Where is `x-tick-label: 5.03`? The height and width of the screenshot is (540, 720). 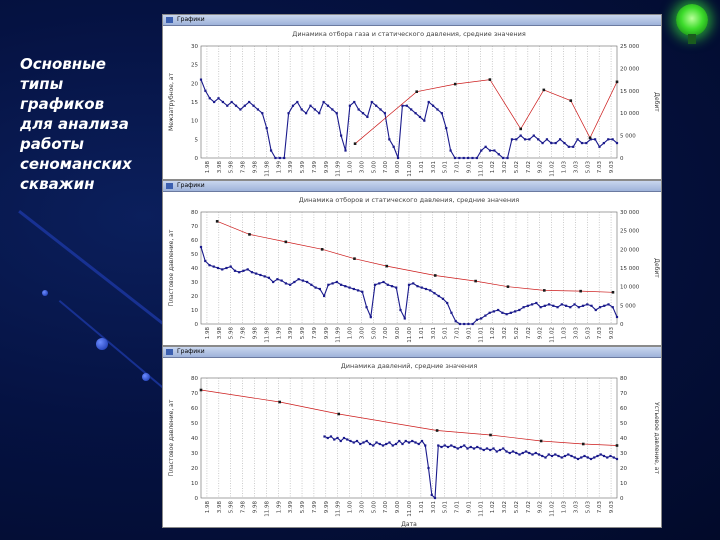
x-tick-label: 5.03 is located at coordinates (588, 333).